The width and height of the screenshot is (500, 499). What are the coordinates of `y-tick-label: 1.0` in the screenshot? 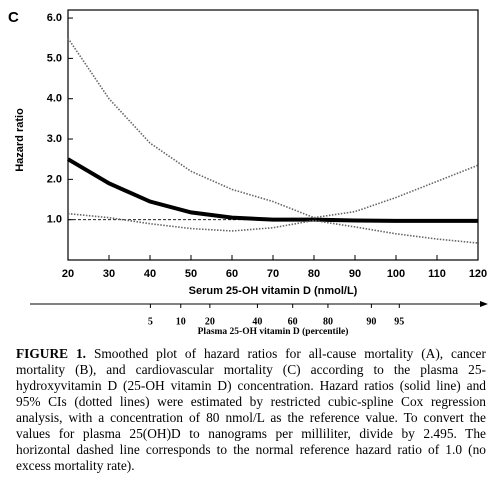 It's located at (54, 220).